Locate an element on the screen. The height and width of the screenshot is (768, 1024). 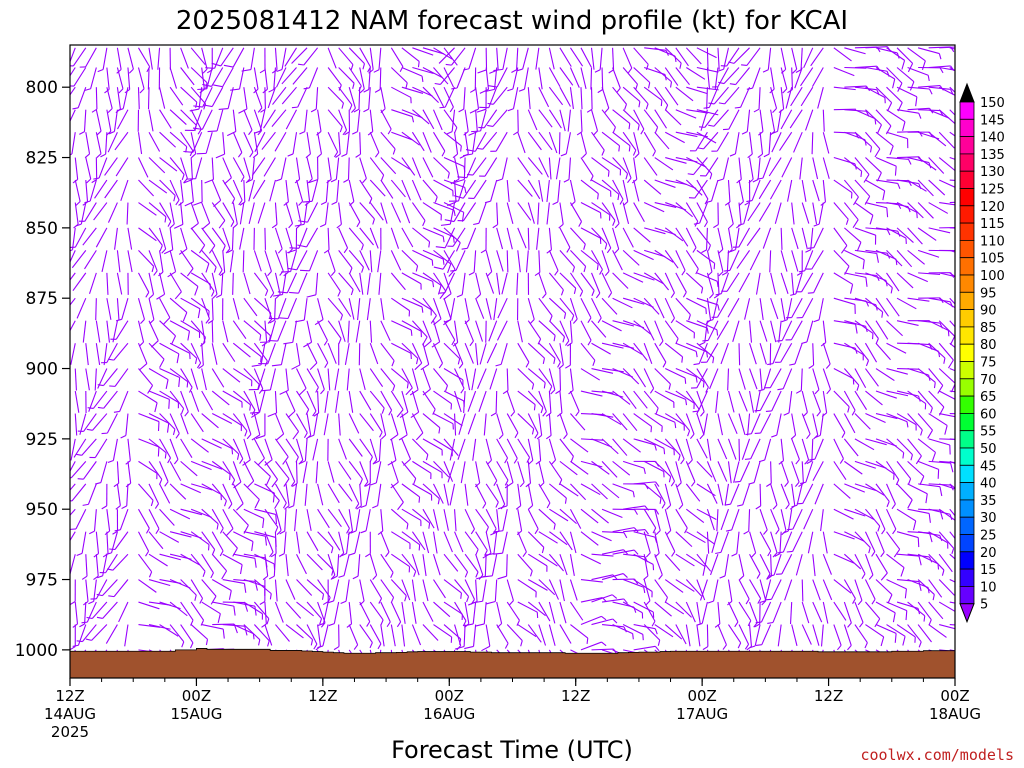
colorbar-label: 80 is located at coordinates (988, 345).